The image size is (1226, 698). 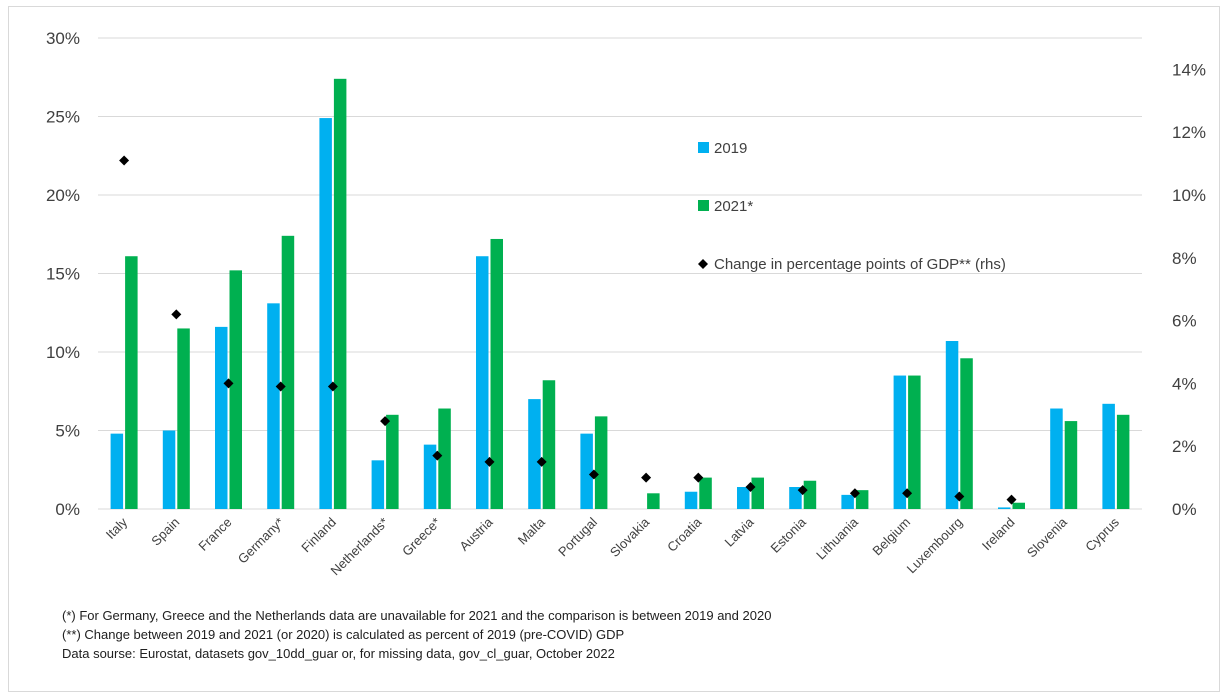 What do you see at coordinates (1189, 132) in the screenshot?
I see `right-tick-label: 12%` at bounding box center [1189, 132].